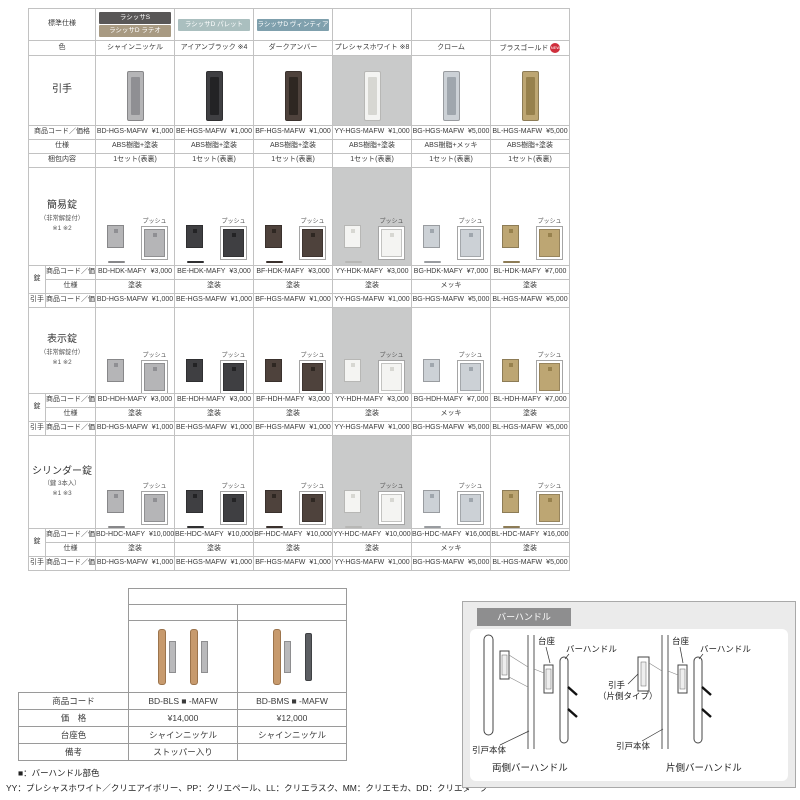 This screenshot has height=800, width=800. What do you see at coordinates (62, 90) in the screenshot?
I see `group-title-text: 引手` at bounding box center [62, 90].